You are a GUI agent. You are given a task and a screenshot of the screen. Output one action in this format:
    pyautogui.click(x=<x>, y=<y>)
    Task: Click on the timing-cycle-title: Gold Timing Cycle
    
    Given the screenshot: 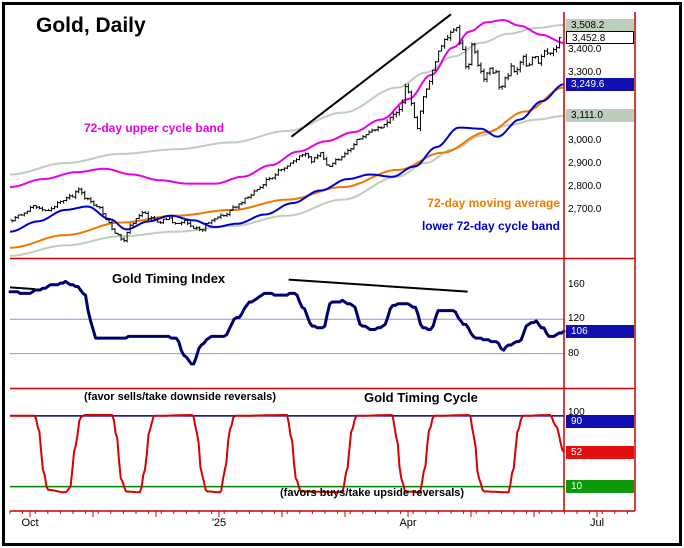 What is the action you would take?
    pyautogui.click(x=421, y=397)
    